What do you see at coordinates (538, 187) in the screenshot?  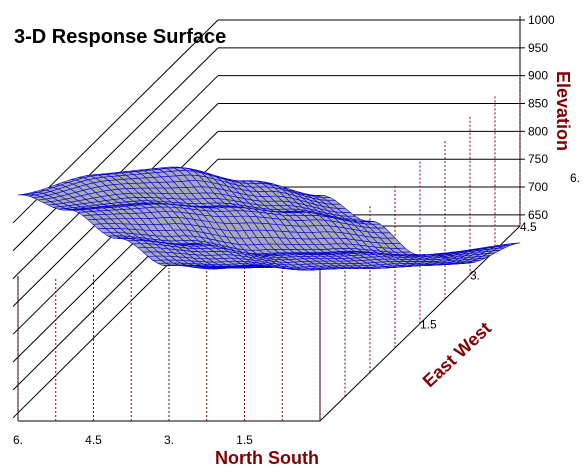 I see `elevation-tick-label: 700` at bounding box center [538, 187].